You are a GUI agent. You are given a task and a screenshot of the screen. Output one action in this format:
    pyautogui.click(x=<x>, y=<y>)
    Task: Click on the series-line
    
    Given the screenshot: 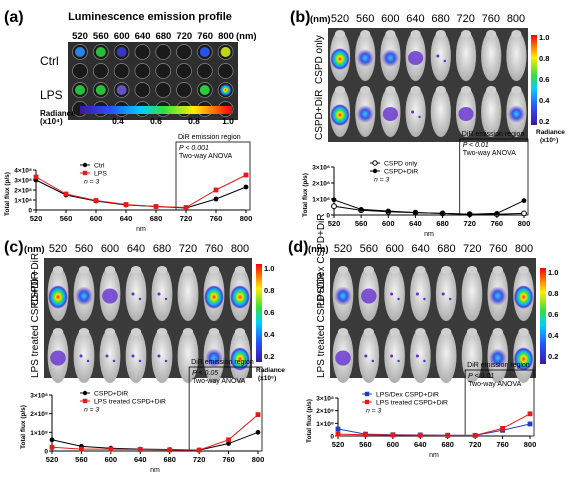 What is the action you would take?
    pyautogui.click(x=141, y=191)
    